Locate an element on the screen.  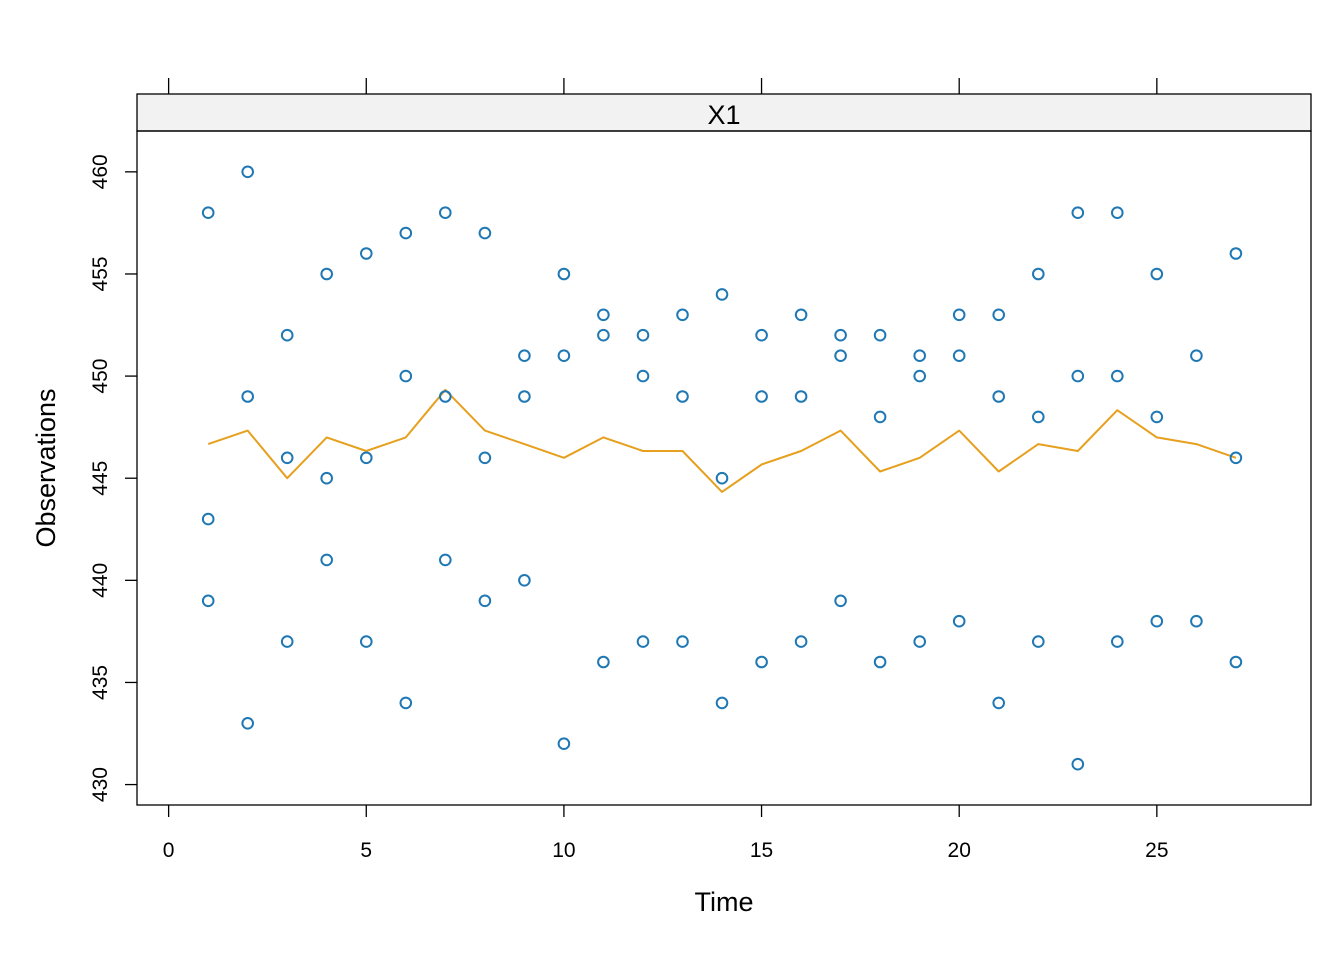
y-axis-title: Observations is located at coordinates (46, 467).